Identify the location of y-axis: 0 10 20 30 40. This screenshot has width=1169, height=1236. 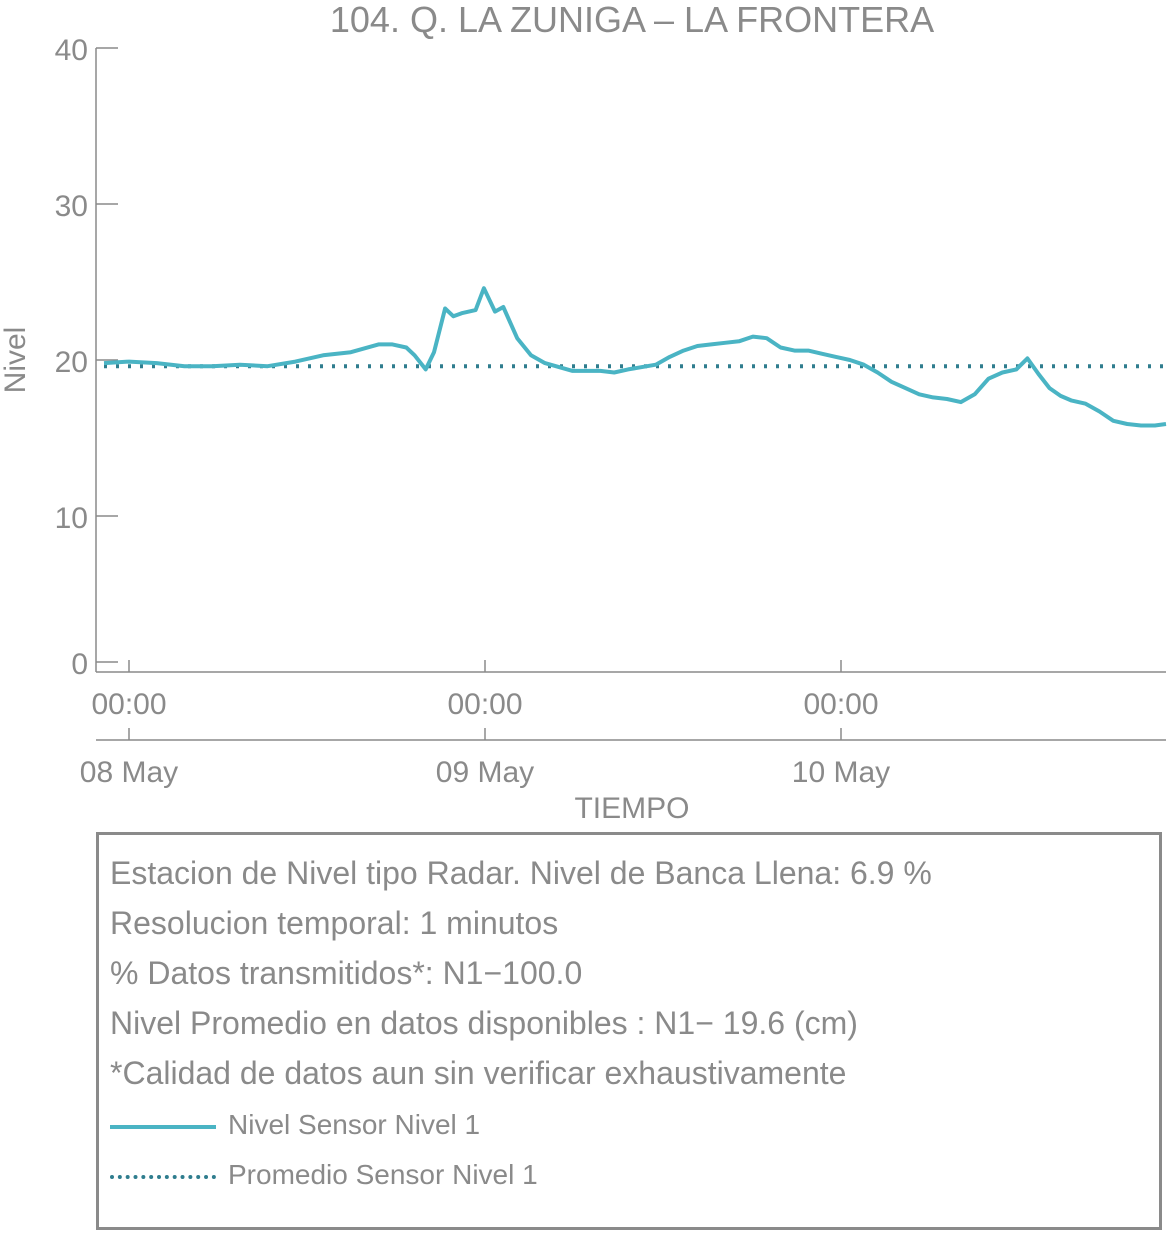
(86, 357).